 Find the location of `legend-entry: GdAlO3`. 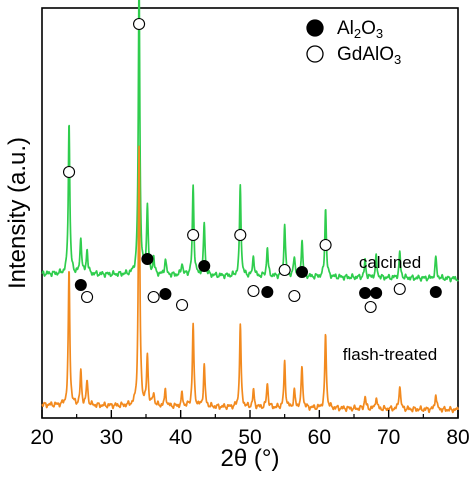

legend-entry: GdAlO3 is located at coordinates (353, 55).